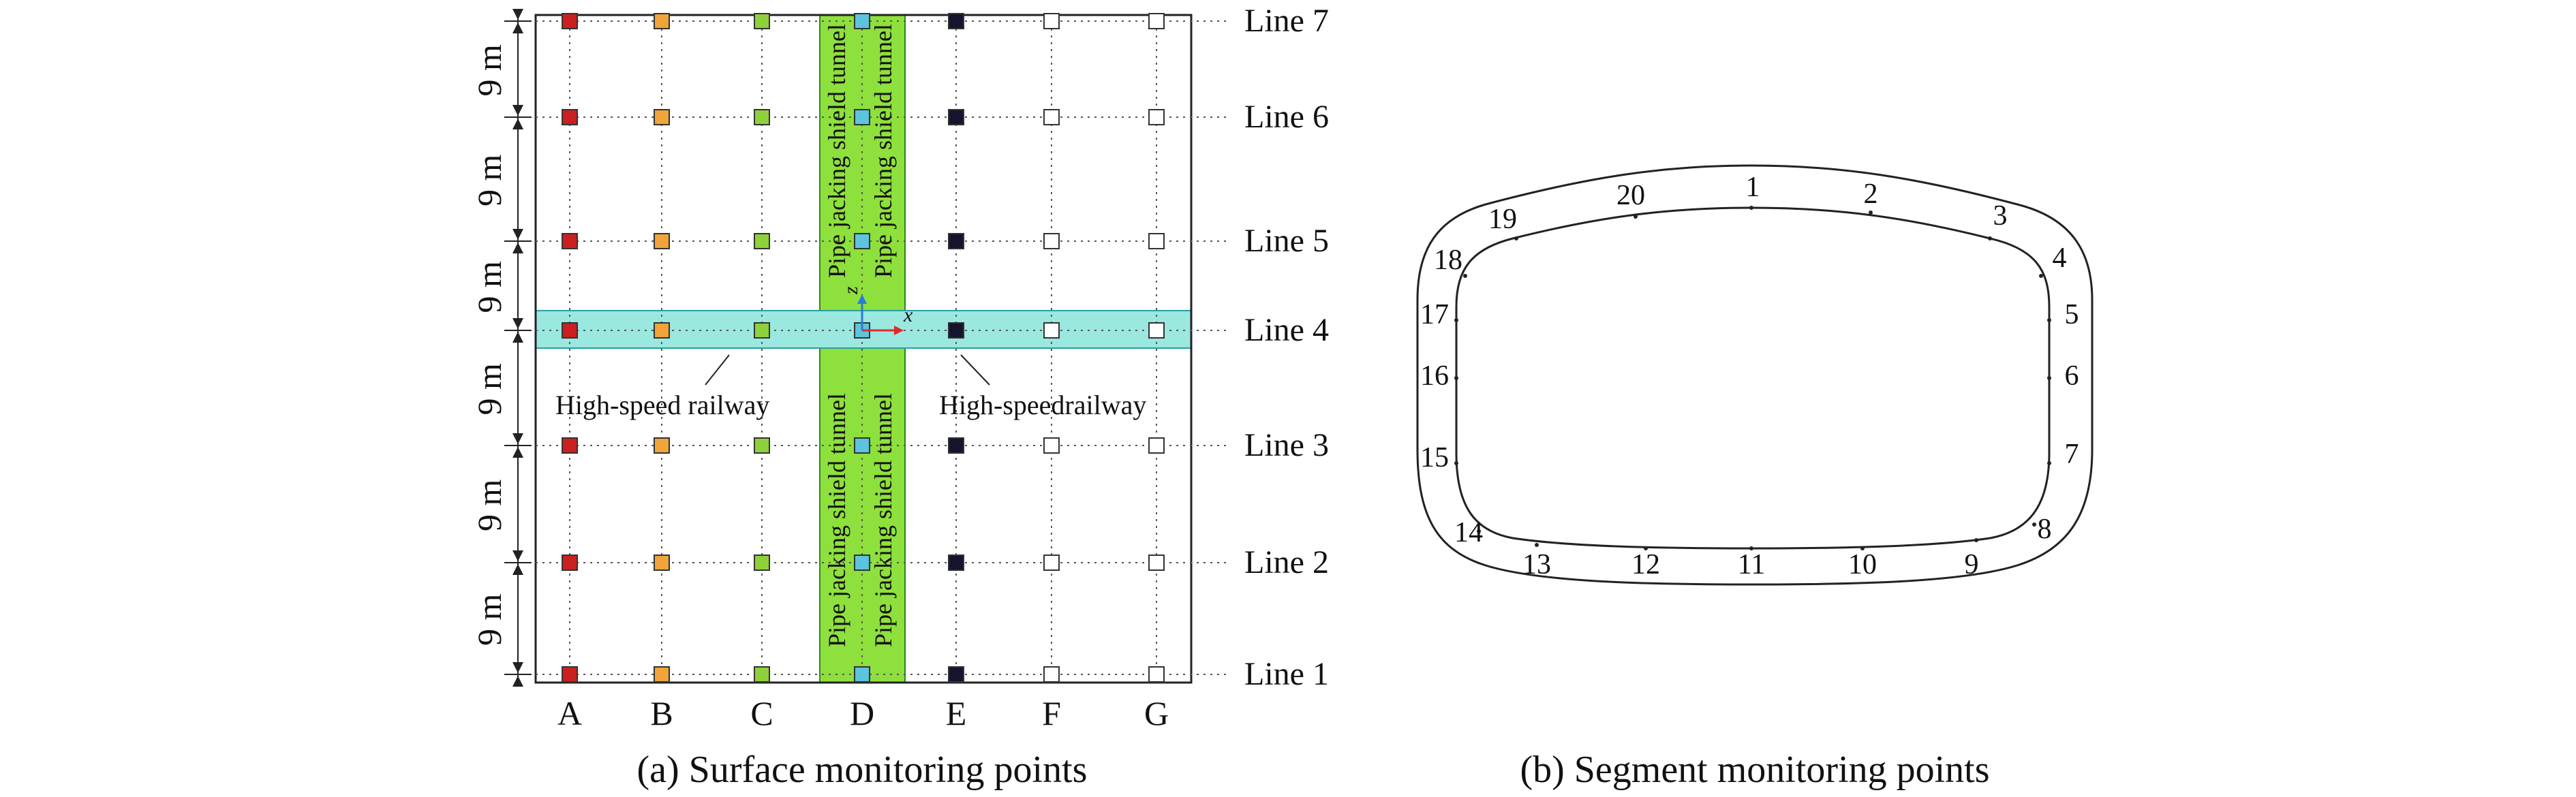 Image resolution: width=2576 pixels, height=797 pixels. Describe the element at coordinates (662, 330) in the screenshot. I see `monitoring-point-B-line4` at that location.